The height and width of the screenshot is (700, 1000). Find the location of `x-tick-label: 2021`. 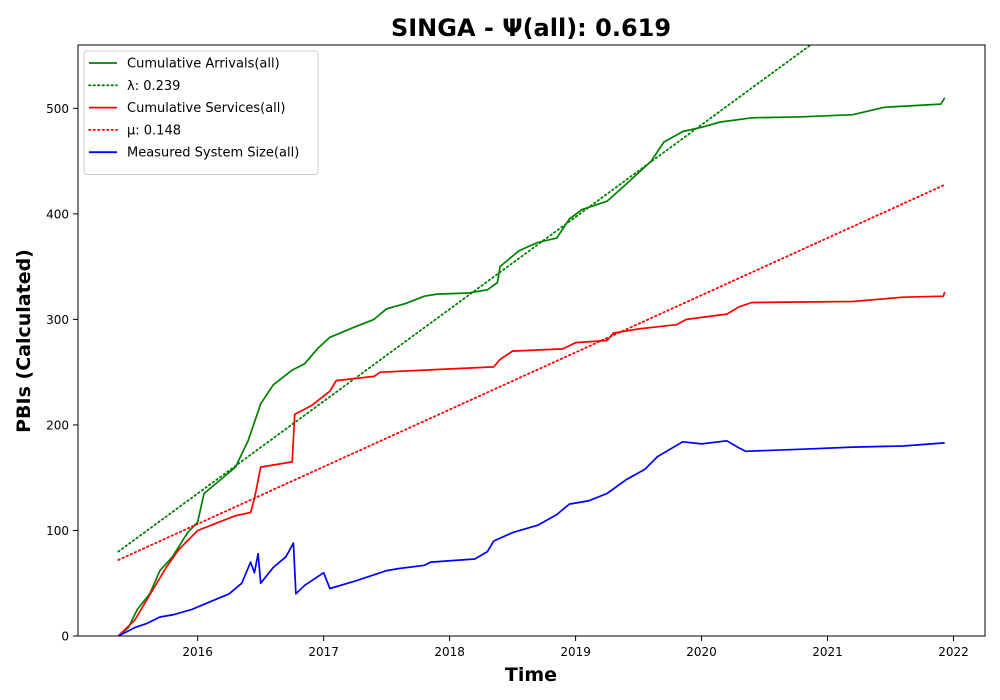

x-tick-label: 2021 is located at coordinates (827, 652).